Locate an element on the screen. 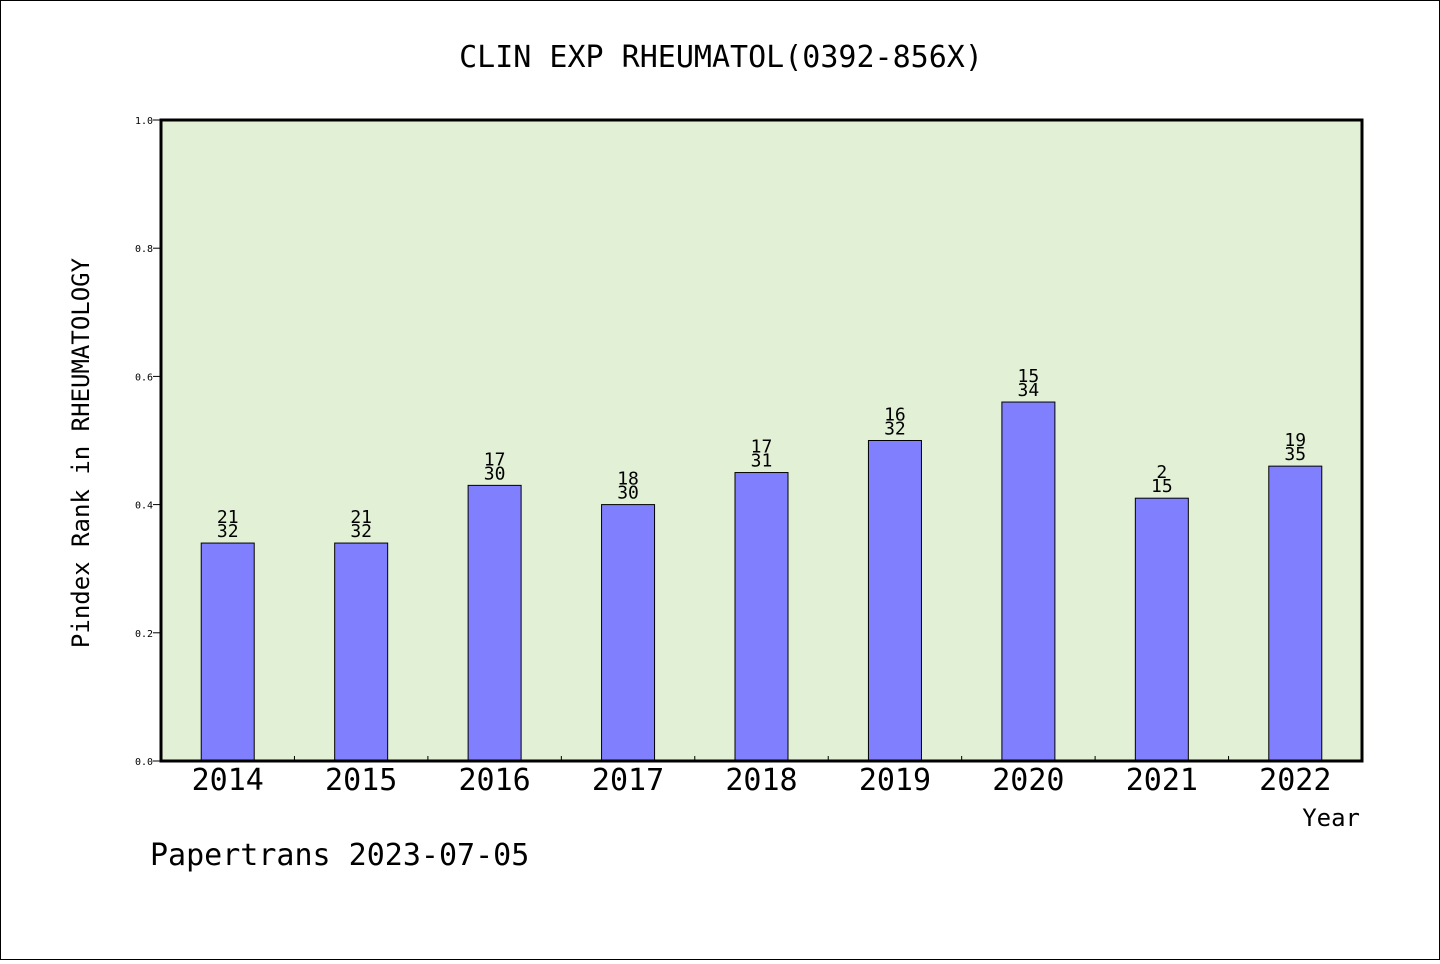 The height and width of the screenshot is (964, 1440). footer-text: Papertrans 2023-07-05 is located at coordinates (339, 855).